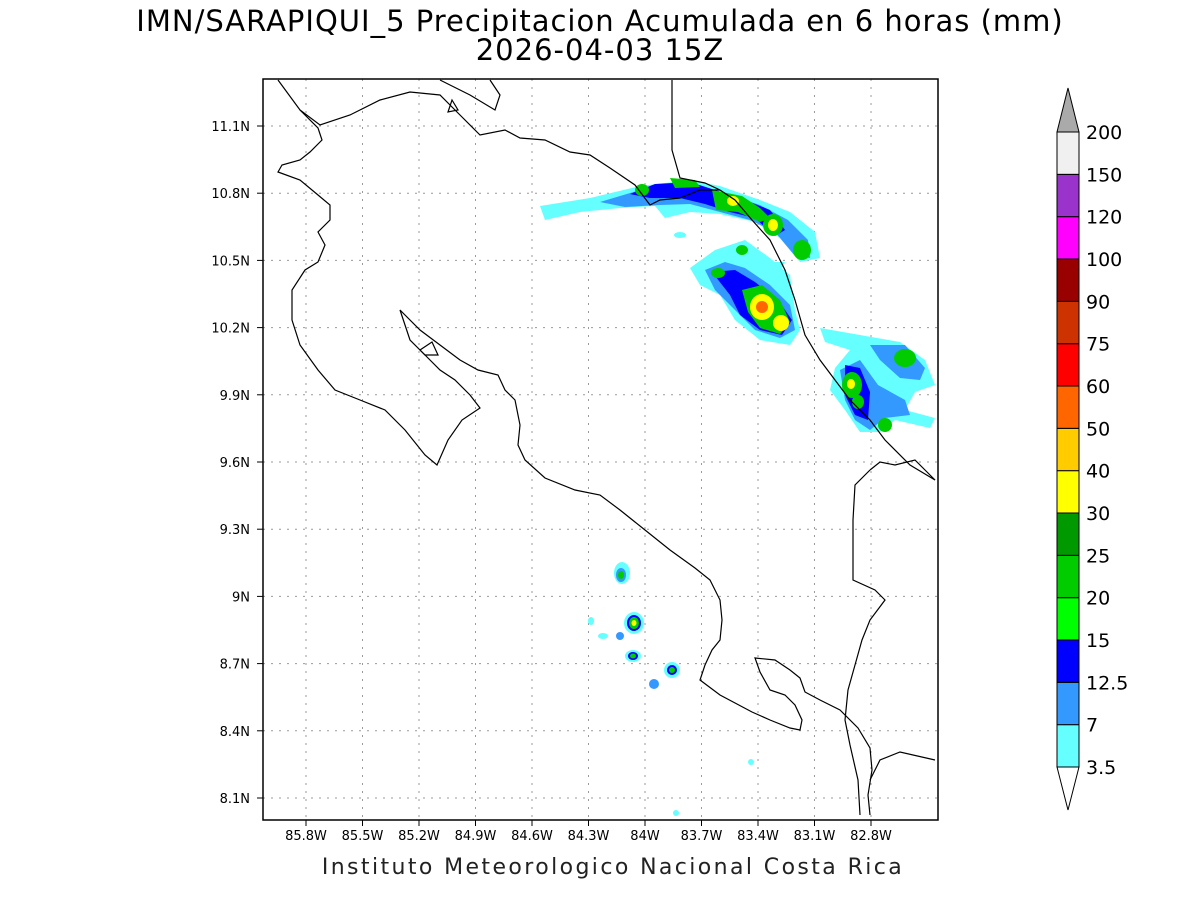  I want to click on colorbar-level-label: 25, so click(1098, 556).